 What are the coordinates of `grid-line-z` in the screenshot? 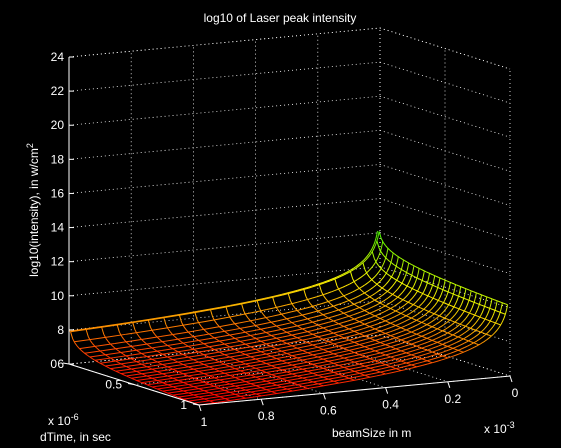 It's located at (445, 253).